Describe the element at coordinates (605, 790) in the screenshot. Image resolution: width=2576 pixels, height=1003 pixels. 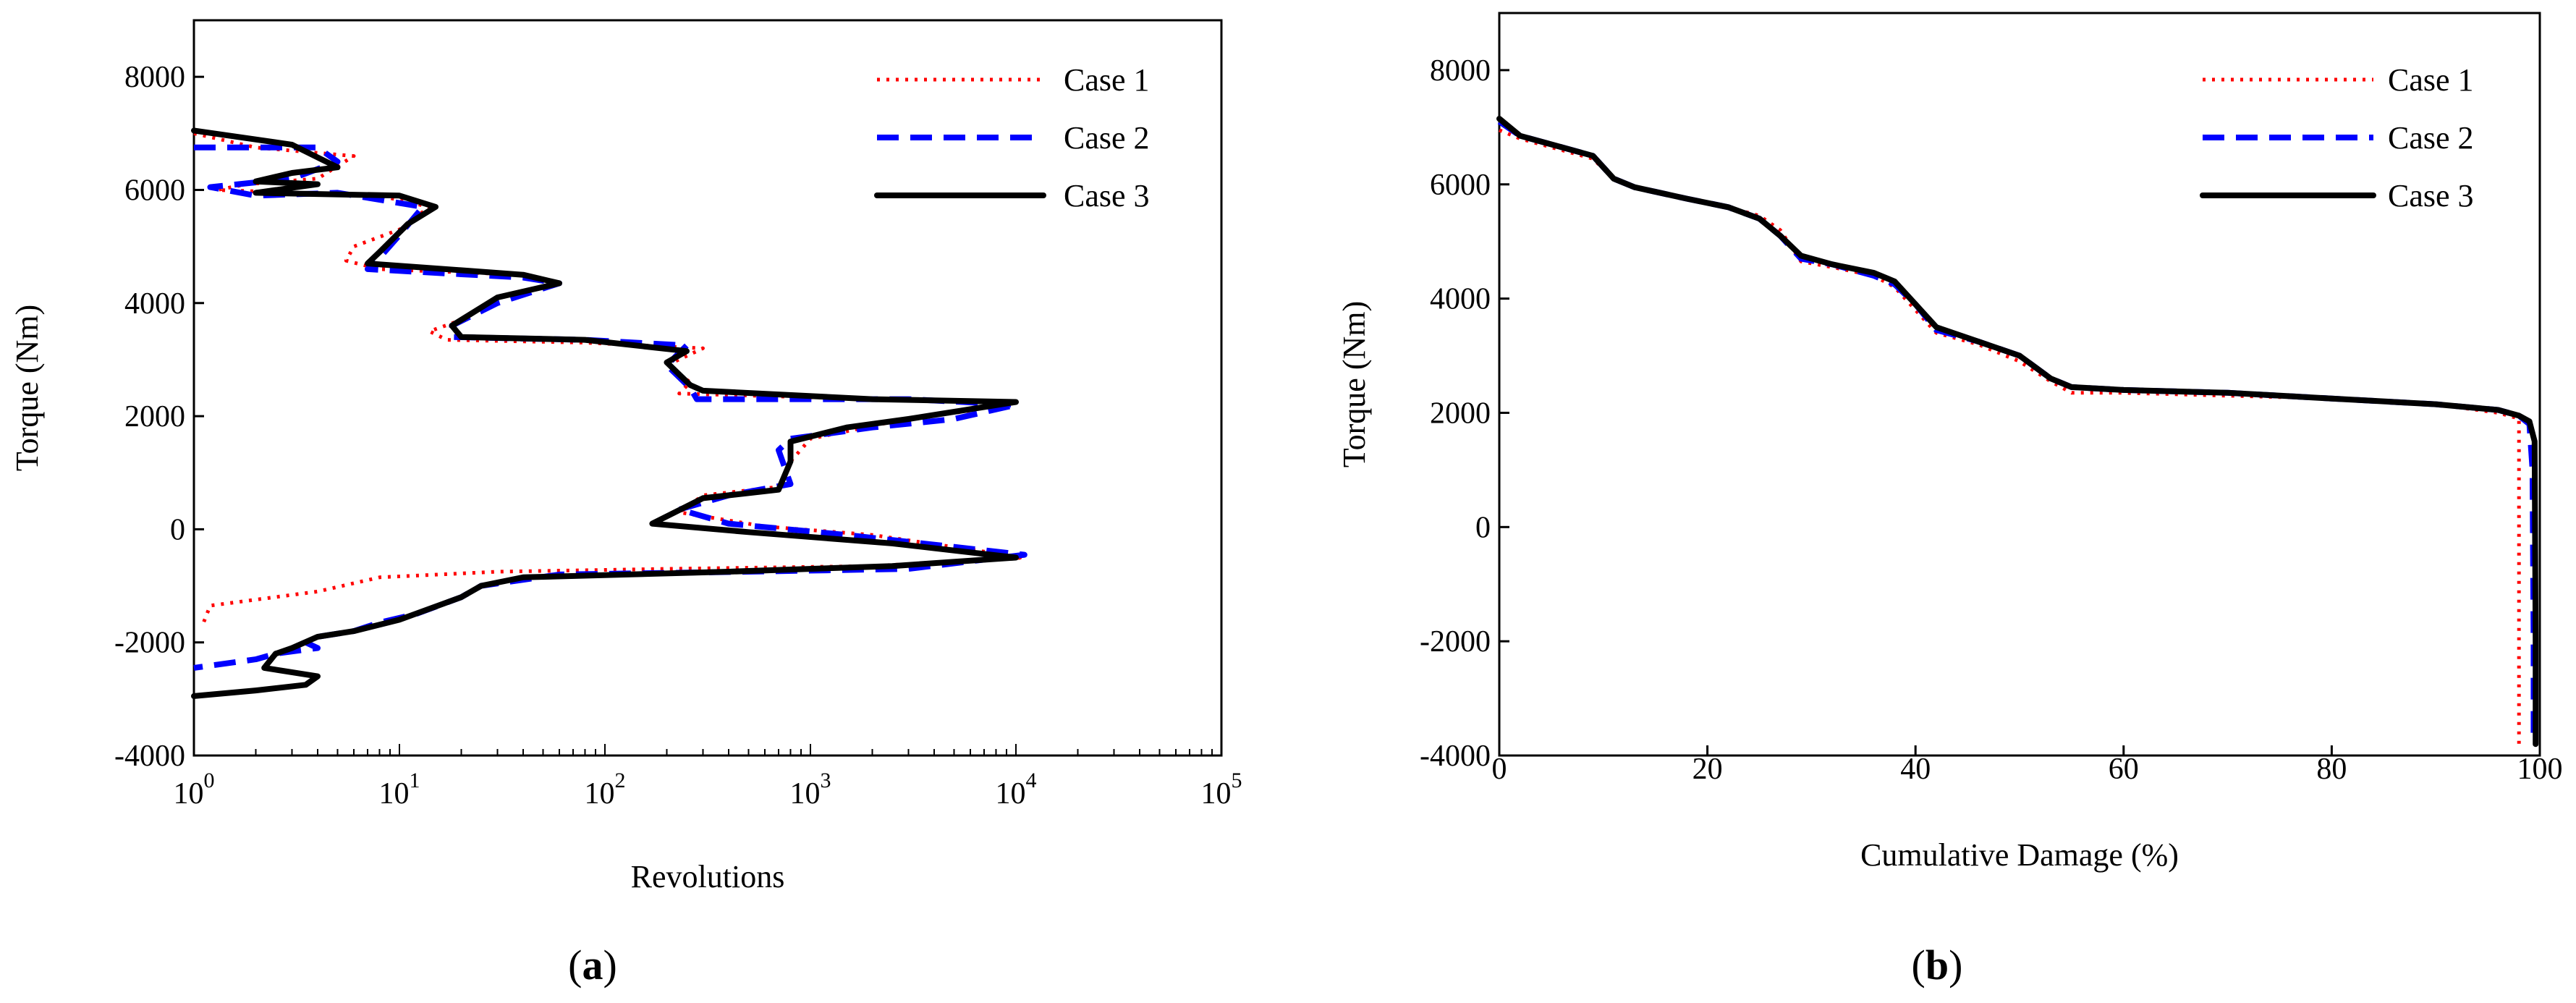
I see `x-tick-label: 10²` at that location.